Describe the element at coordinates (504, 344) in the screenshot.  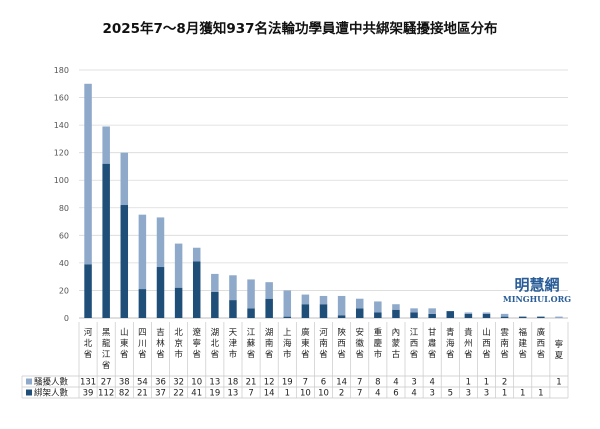
I see `category-label: 雲南省` at that location.